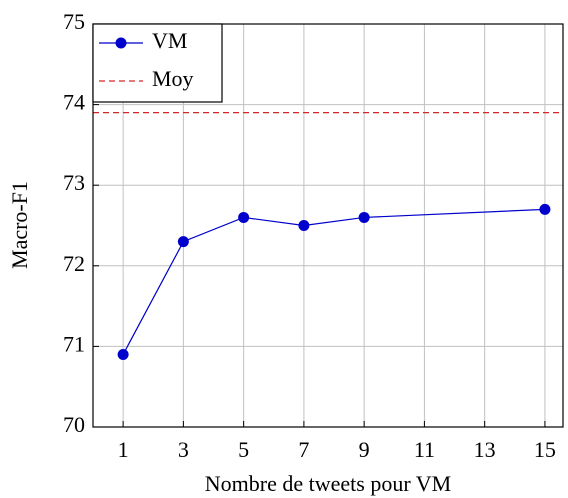 This screenshot has width=568, height=498. I want to click on legend-box, so click(157, 63).